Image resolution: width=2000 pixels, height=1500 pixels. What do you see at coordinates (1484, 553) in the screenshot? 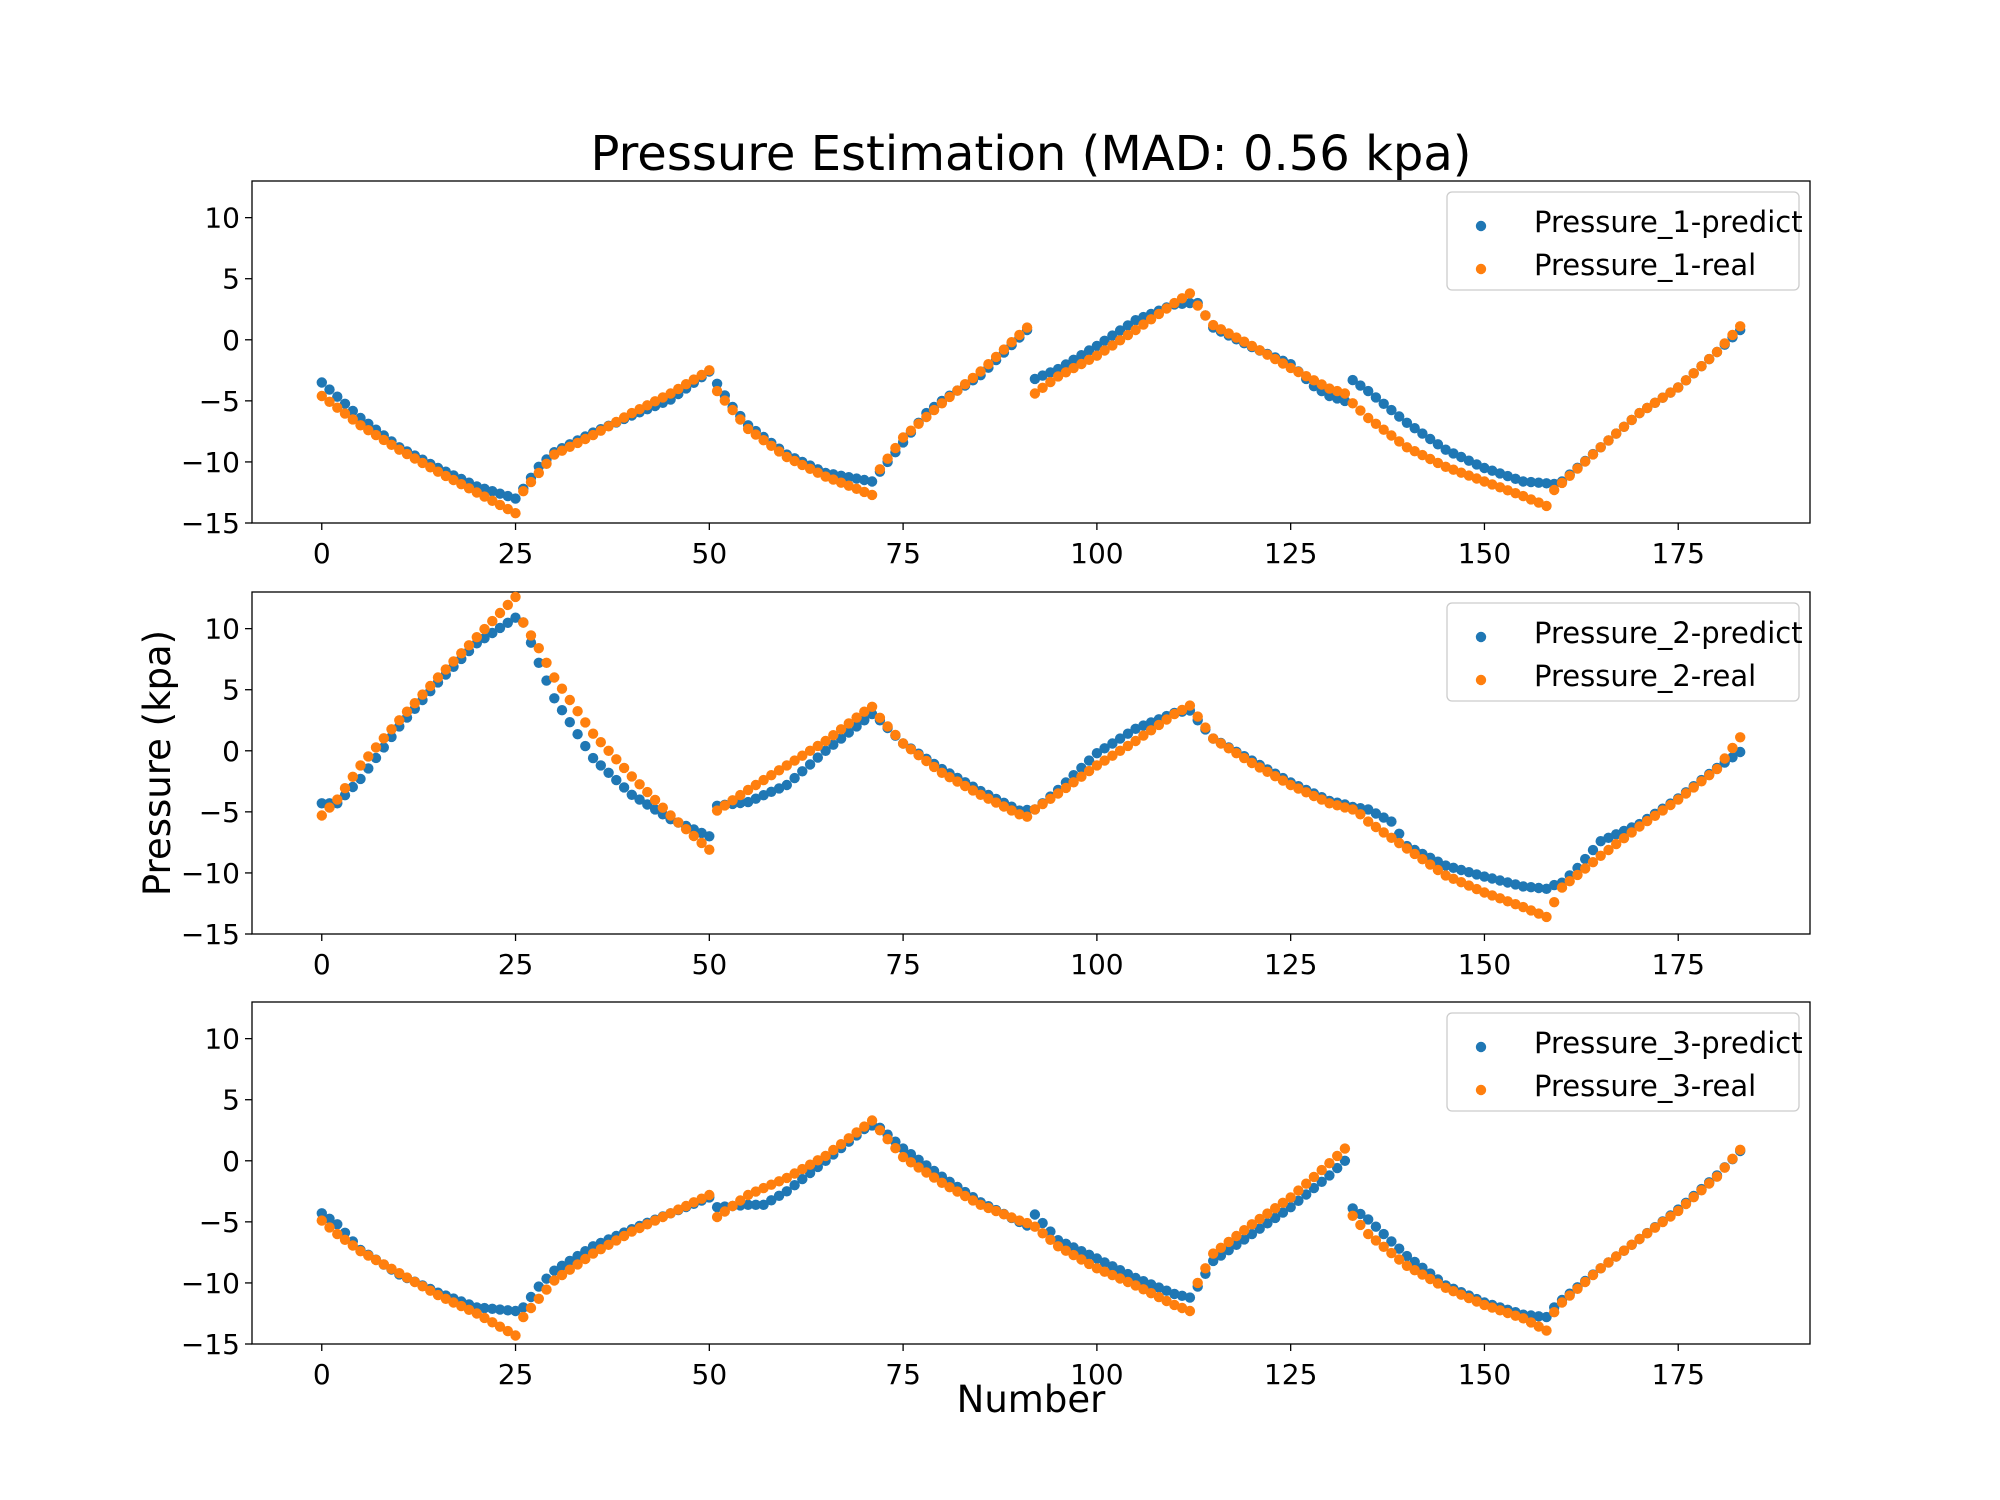
I see `x-tick-label: 150` at bounding box center [1484, 553].